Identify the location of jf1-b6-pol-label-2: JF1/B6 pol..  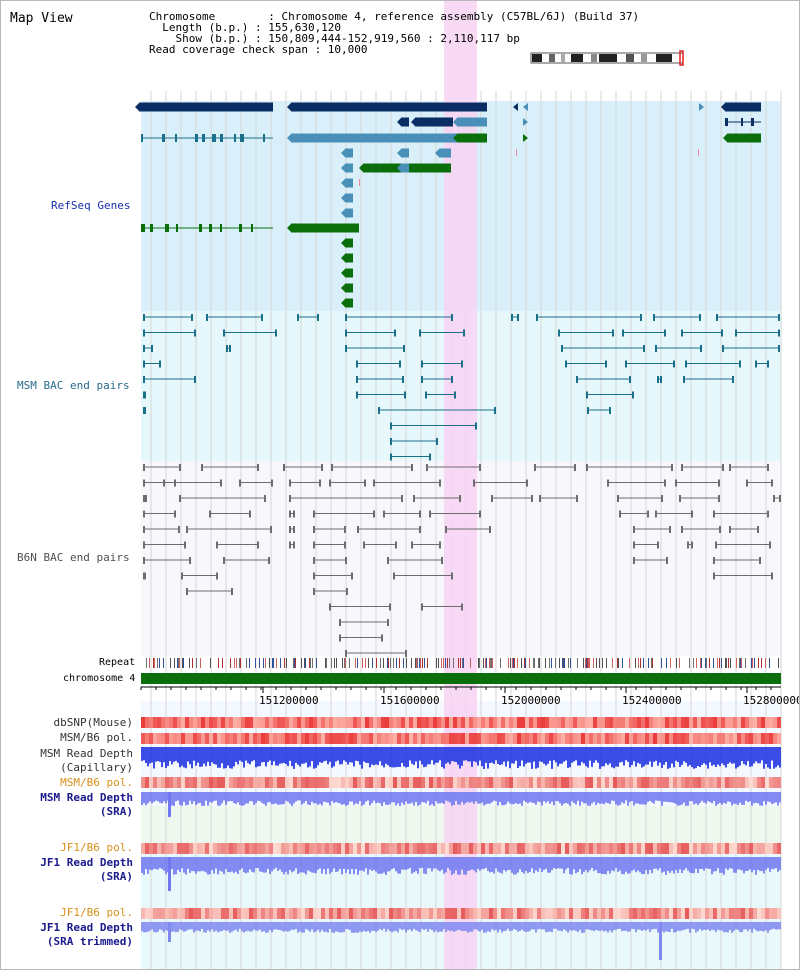
(96, 912).